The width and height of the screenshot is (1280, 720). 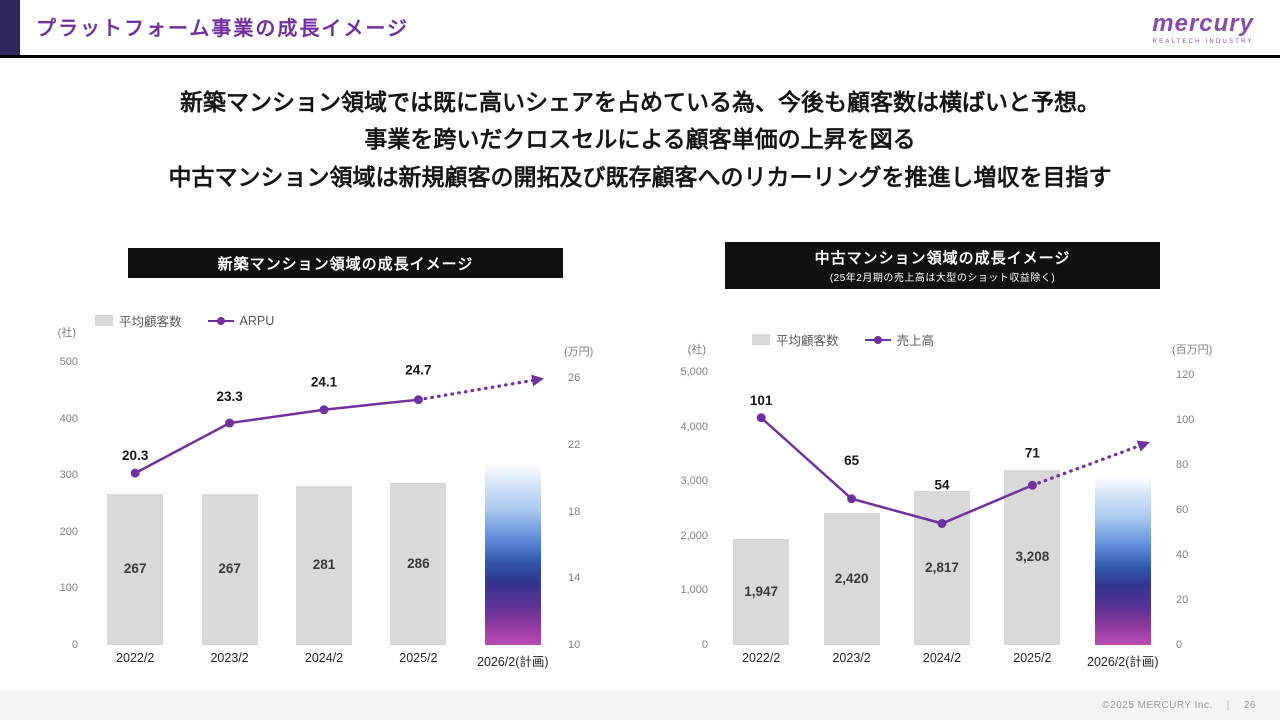 I want to click on bar-value-label: 281, so click(x=324, y=565).